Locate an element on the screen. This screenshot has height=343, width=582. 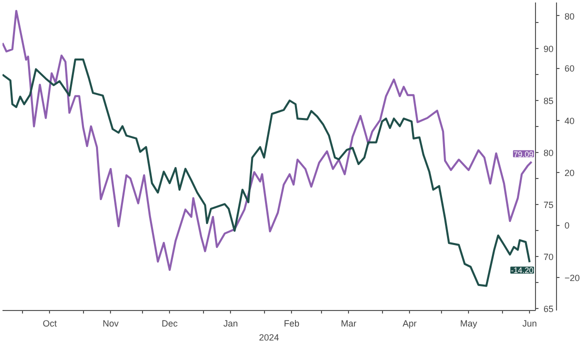
x-tick-label: Apr is located at coordinates (409, 323).